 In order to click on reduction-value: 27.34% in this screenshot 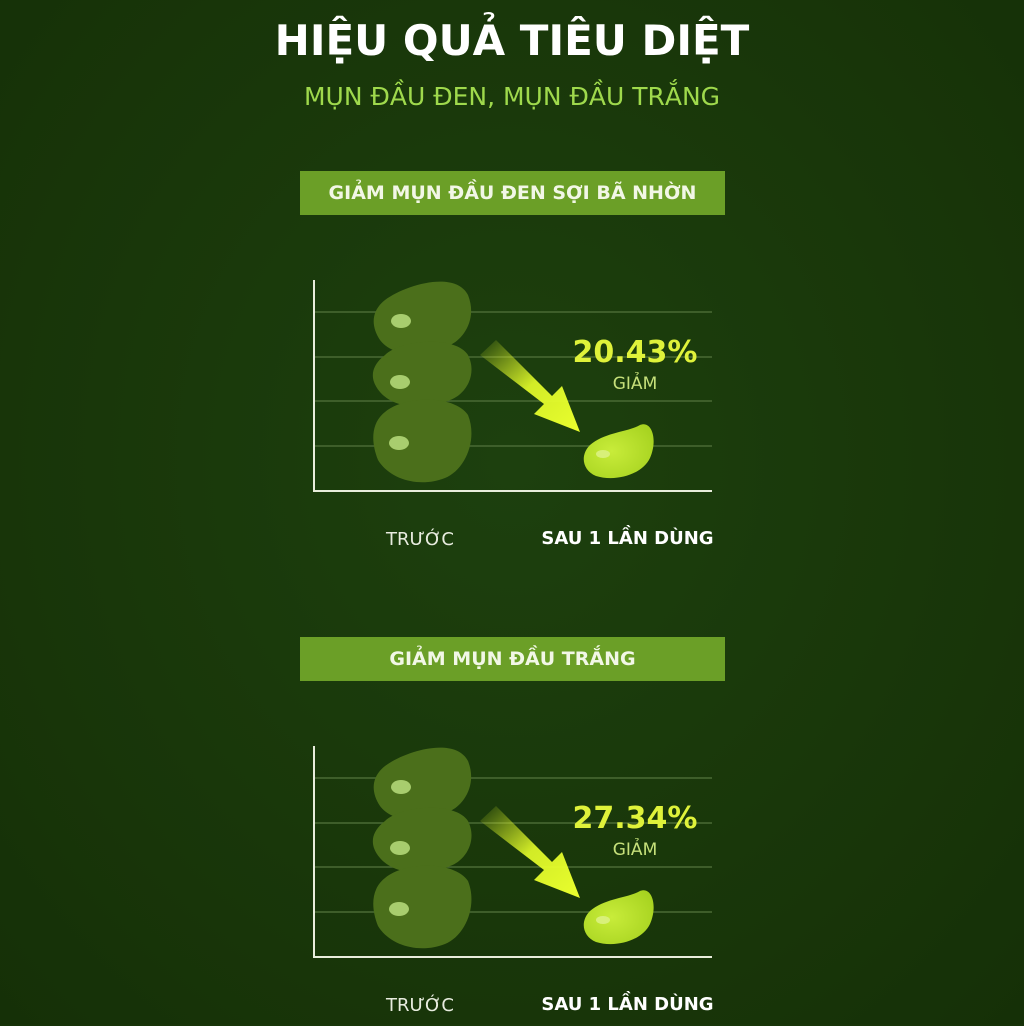, I will do `click(635, 818)`.